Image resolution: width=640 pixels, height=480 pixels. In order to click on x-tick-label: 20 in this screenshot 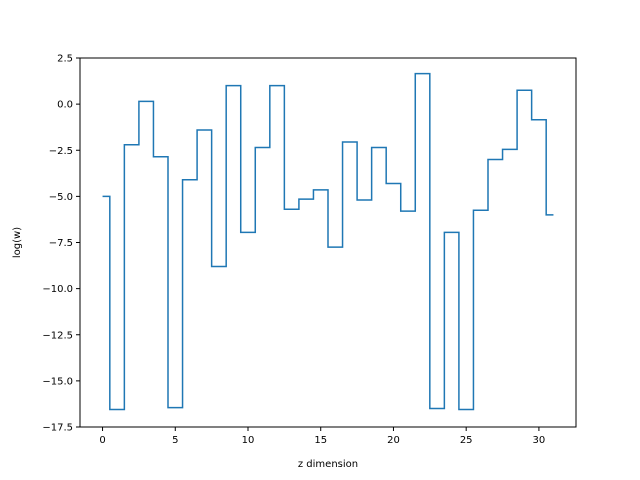, I will do `click(393, 440)`.